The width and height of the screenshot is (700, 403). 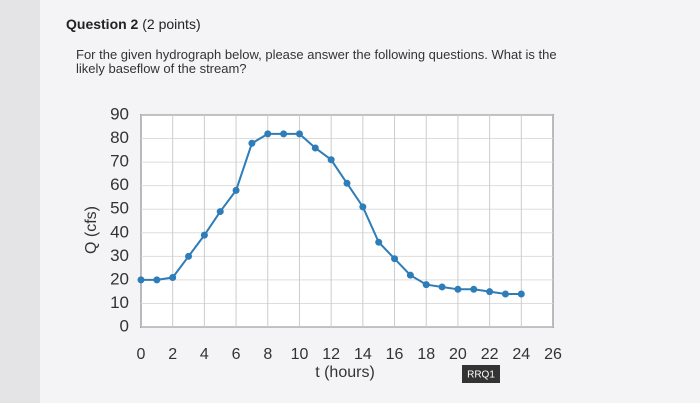 What do you see at coordinates (124, 325) in the screenshot?
I see `y-tick-label: 0` at bounding box center [124, 325].